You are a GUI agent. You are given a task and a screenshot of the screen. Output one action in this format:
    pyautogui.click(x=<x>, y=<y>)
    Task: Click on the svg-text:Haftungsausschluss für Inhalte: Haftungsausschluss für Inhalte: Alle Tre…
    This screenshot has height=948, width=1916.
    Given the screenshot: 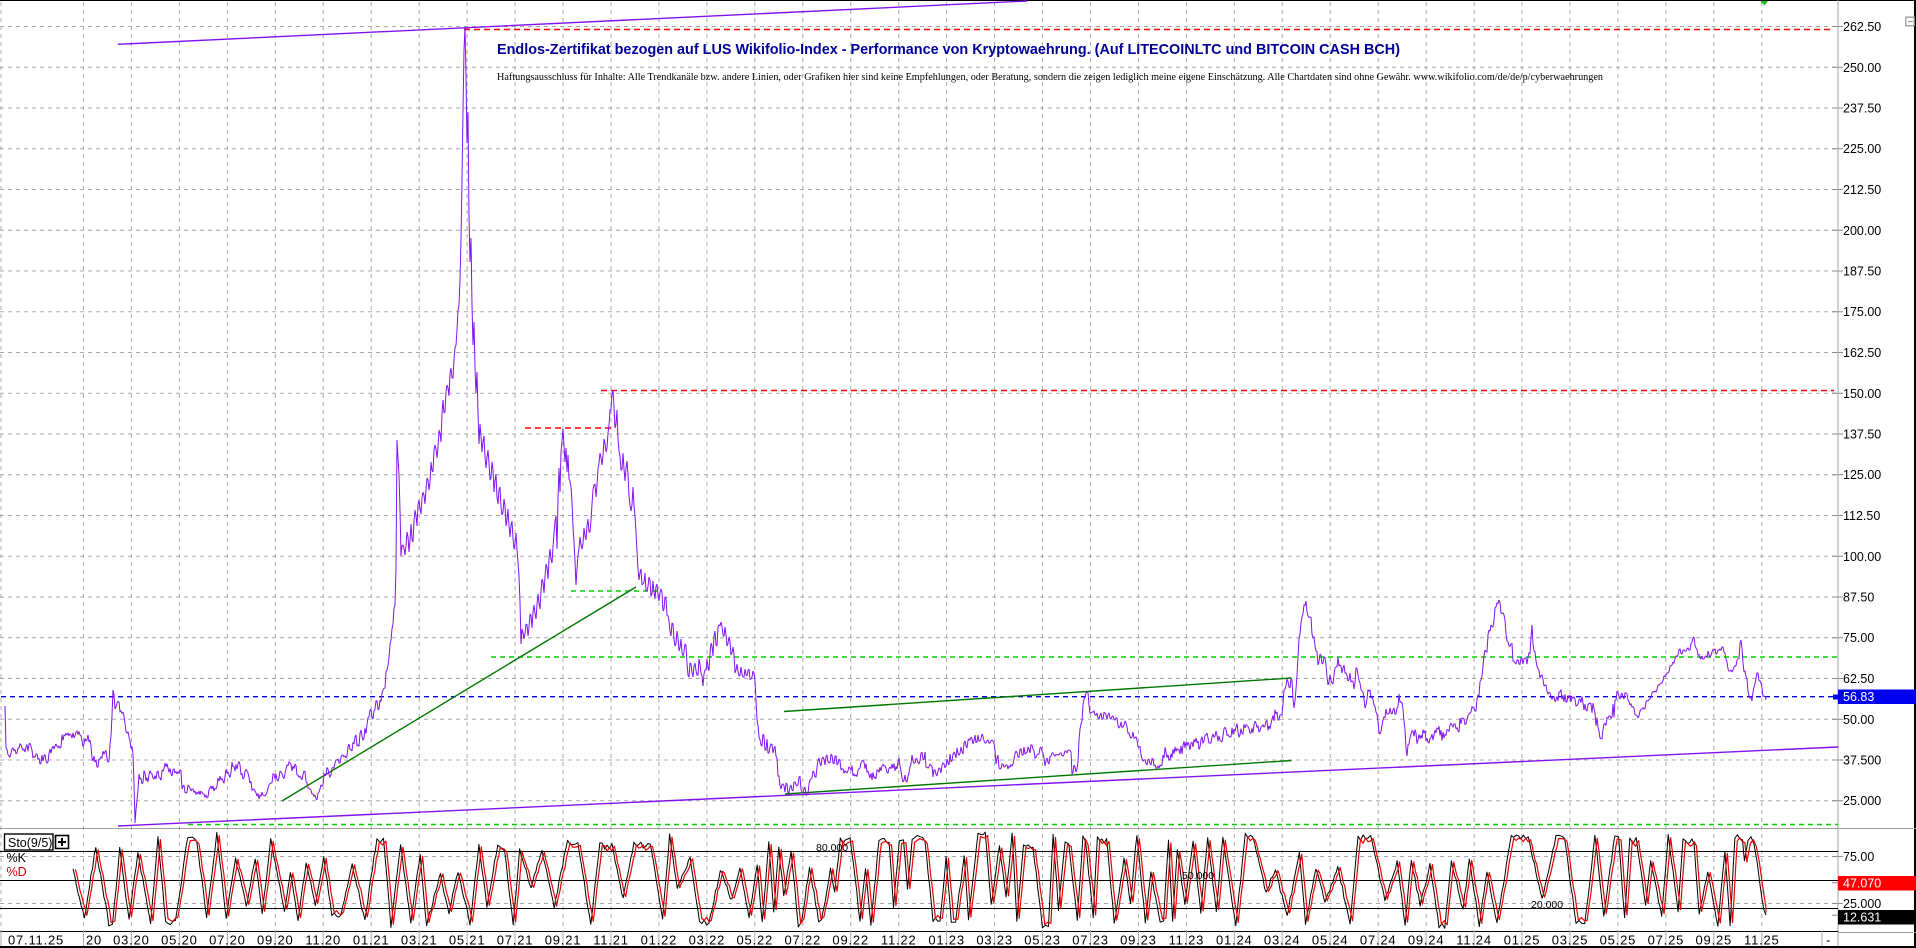 What is the action you would take?
    pyautogui.click(x=1050, y=77)
    